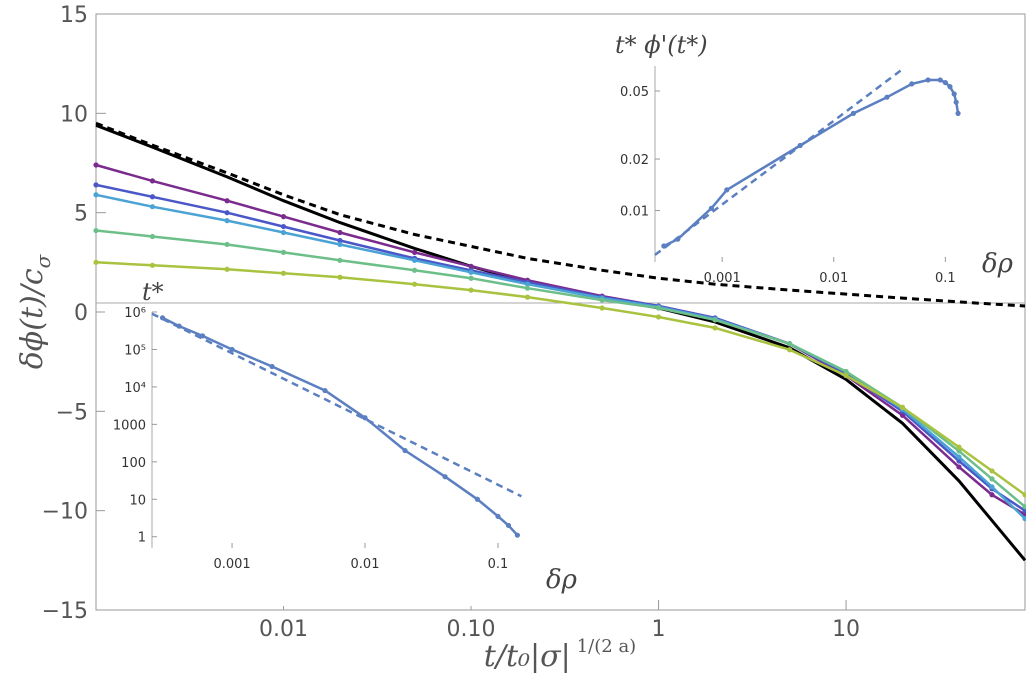 This screenshot has height=680, width=1026. Describe the element at coordinates (661, 45) in the screenshot. I see `inset-top-title: t* ϕ'(t*)` at that location.